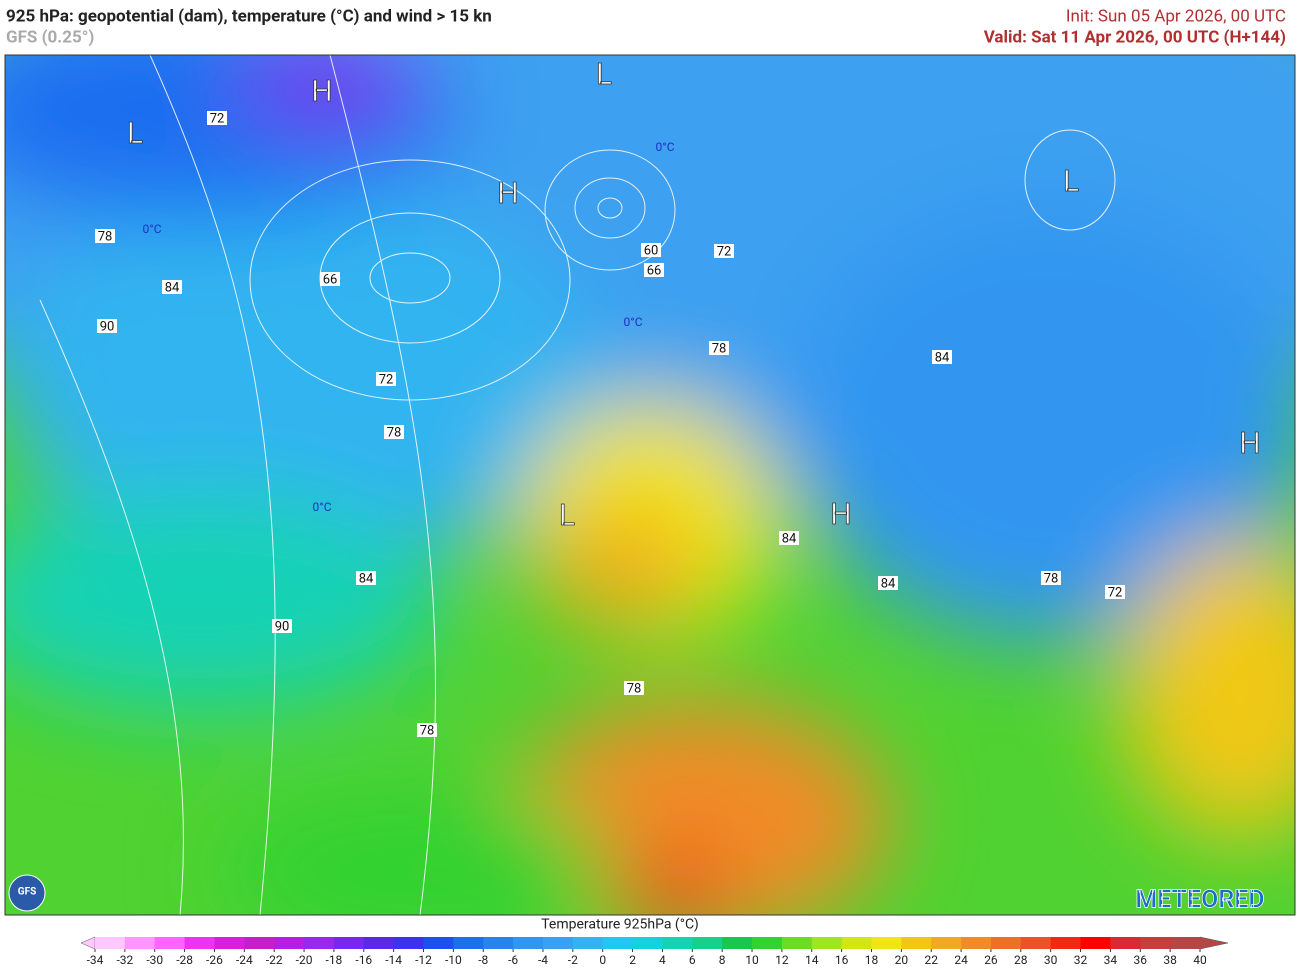 Image resolution: width=1300 pixels, height=974 pixels. Describe the element at coordinates (1051, 960) in the screenshot. I see `colorbar-tick-label: 30` at that location.